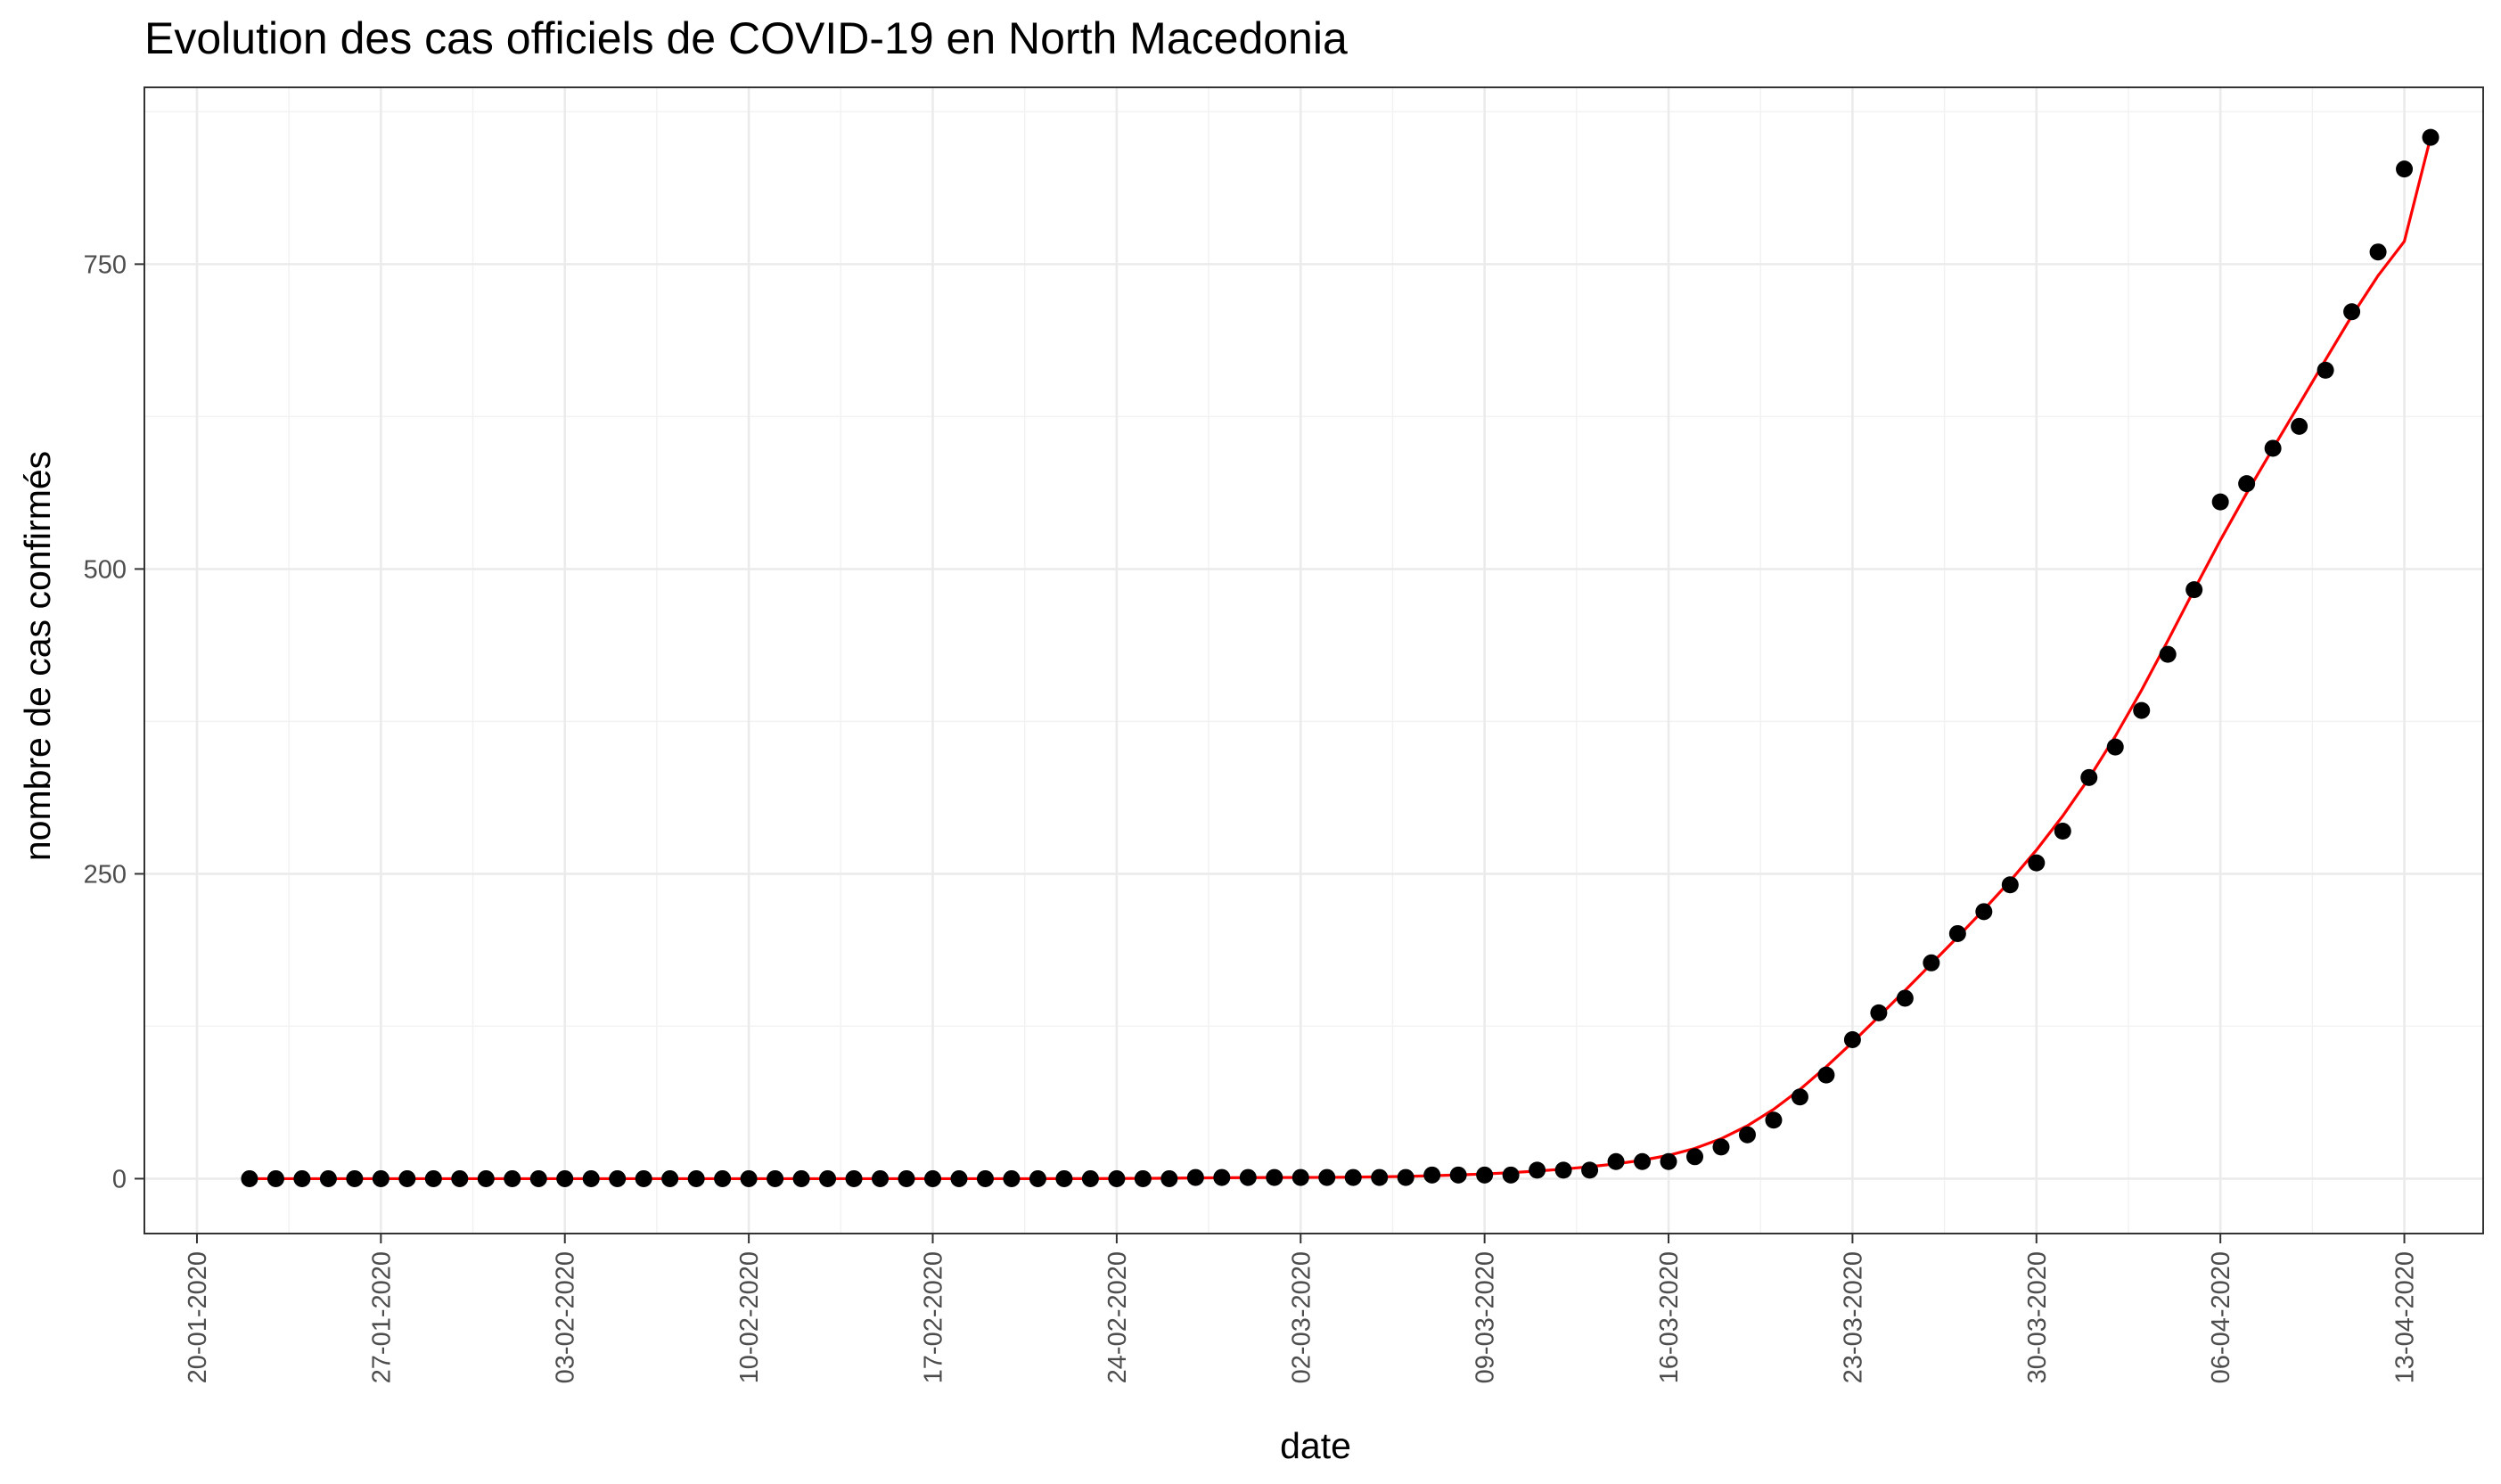  Describe the element at coordinates (566, 1317) in the screenshot. I see `x-tick-label: 03-02-2020` at that location.